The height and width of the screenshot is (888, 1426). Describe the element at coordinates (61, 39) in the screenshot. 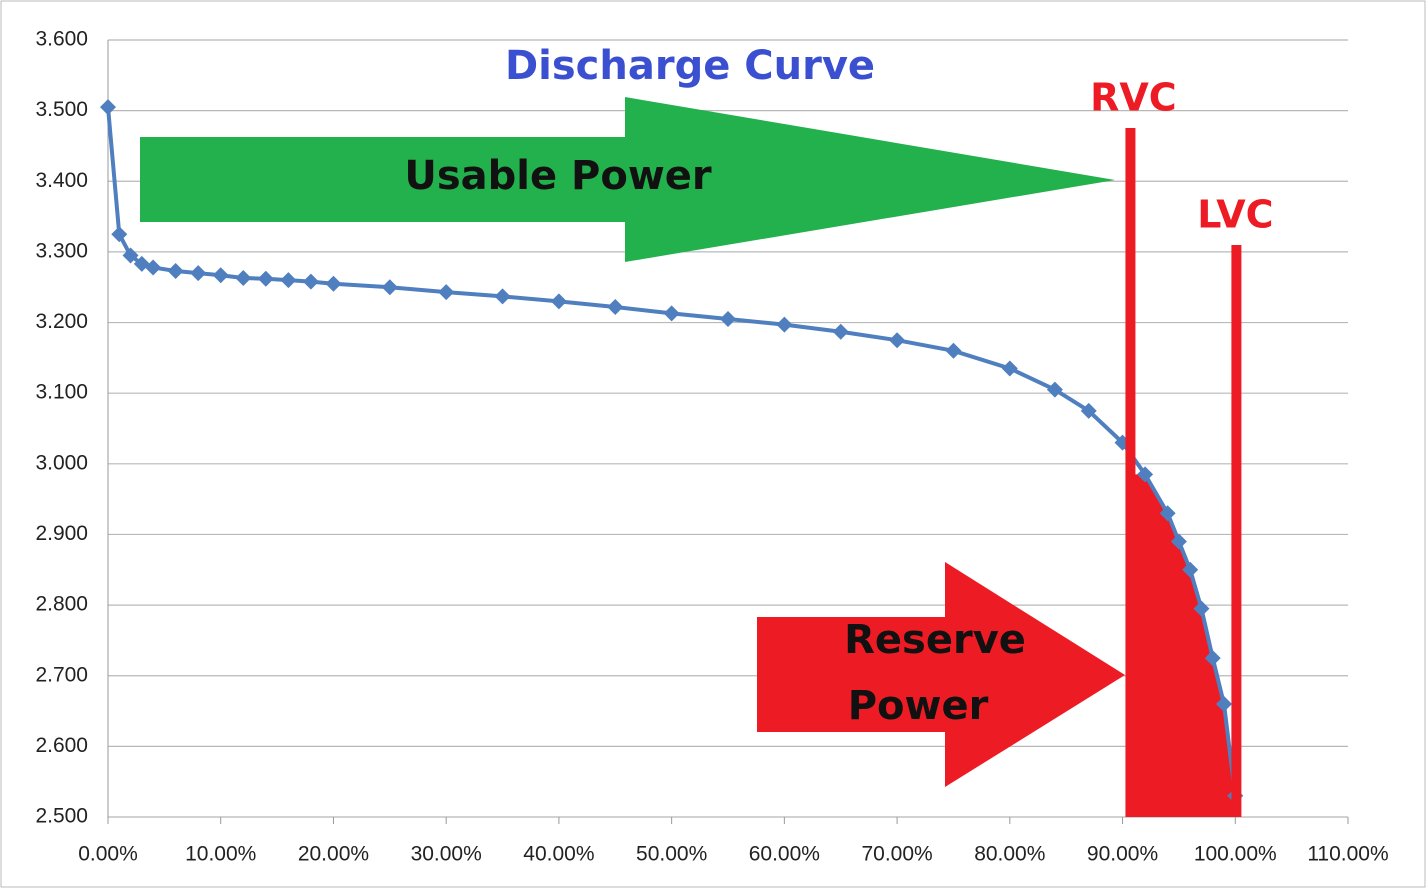

I see `y-tick-label: 3.600` at that location.